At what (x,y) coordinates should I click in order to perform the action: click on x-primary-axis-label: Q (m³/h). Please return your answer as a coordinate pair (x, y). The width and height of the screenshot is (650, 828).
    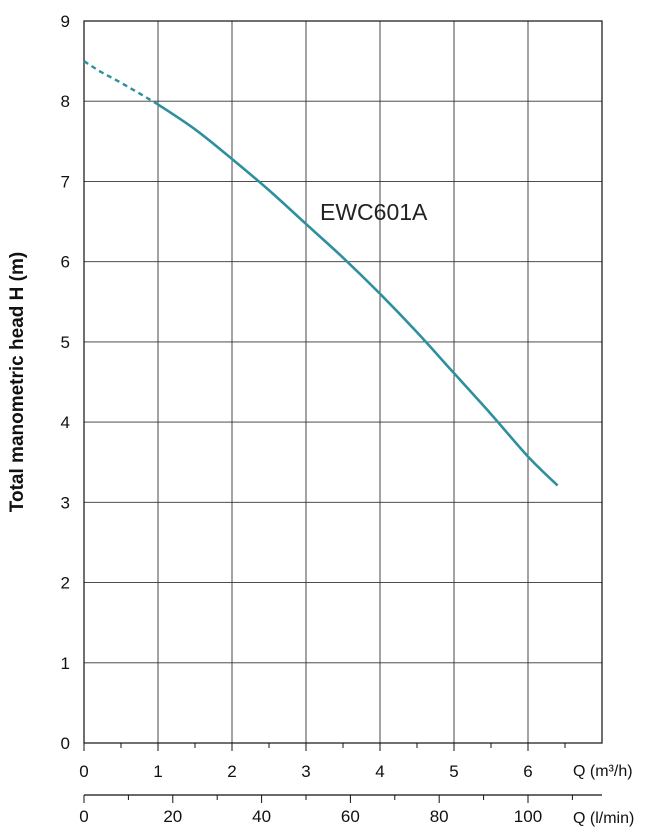
    Looking at the image, I should click on (603, 771).